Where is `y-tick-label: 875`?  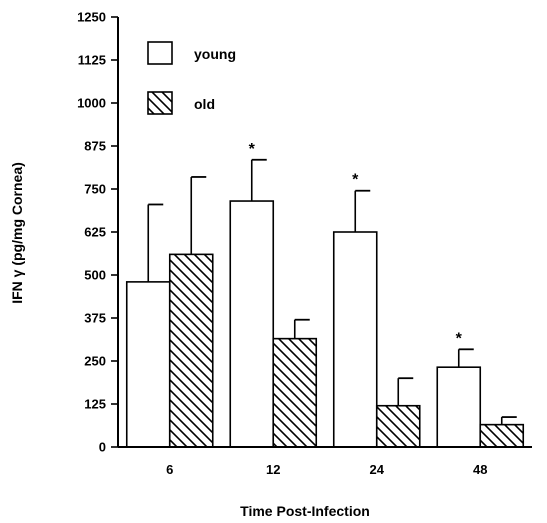
y-tick-label: 875 is located at coordinates (95, 146).